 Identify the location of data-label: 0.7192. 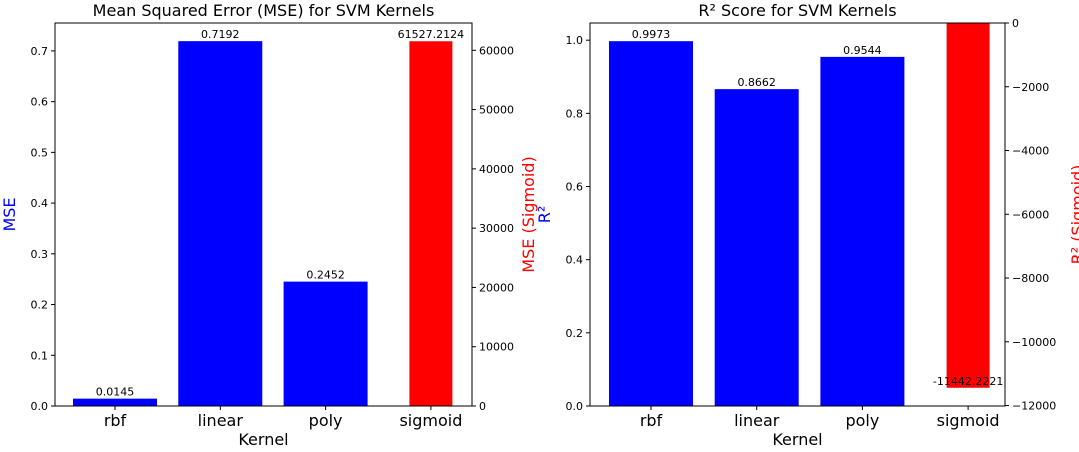
(220, 34).